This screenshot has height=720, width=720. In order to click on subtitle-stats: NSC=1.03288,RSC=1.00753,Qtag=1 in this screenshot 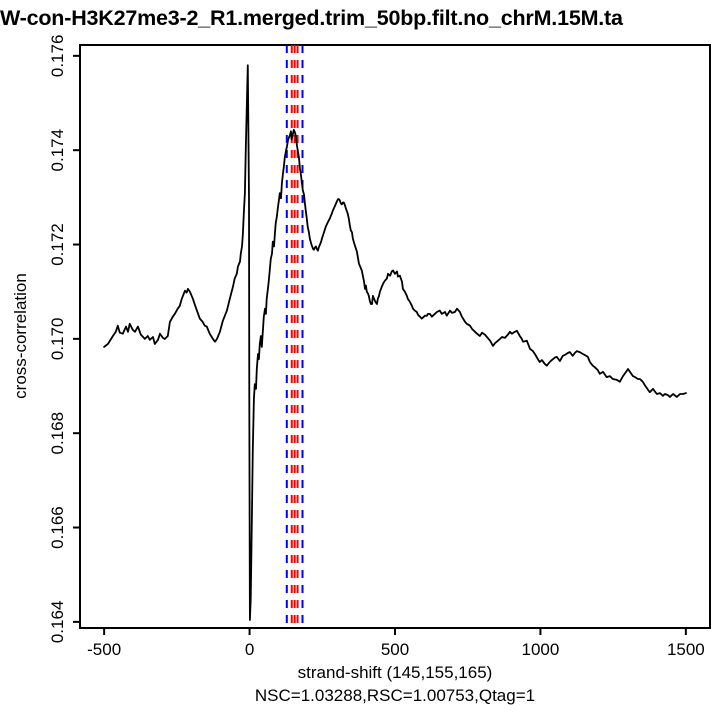, I will do `click(395, 695)`.